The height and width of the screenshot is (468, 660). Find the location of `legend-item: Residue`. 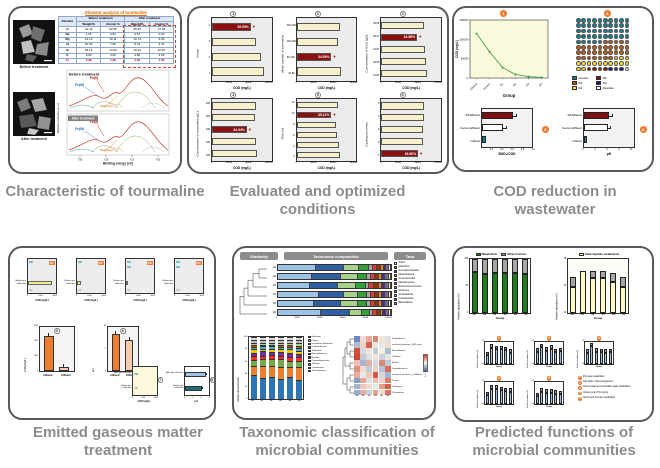

legend-item: Residue is located at coordinates (605, 88).